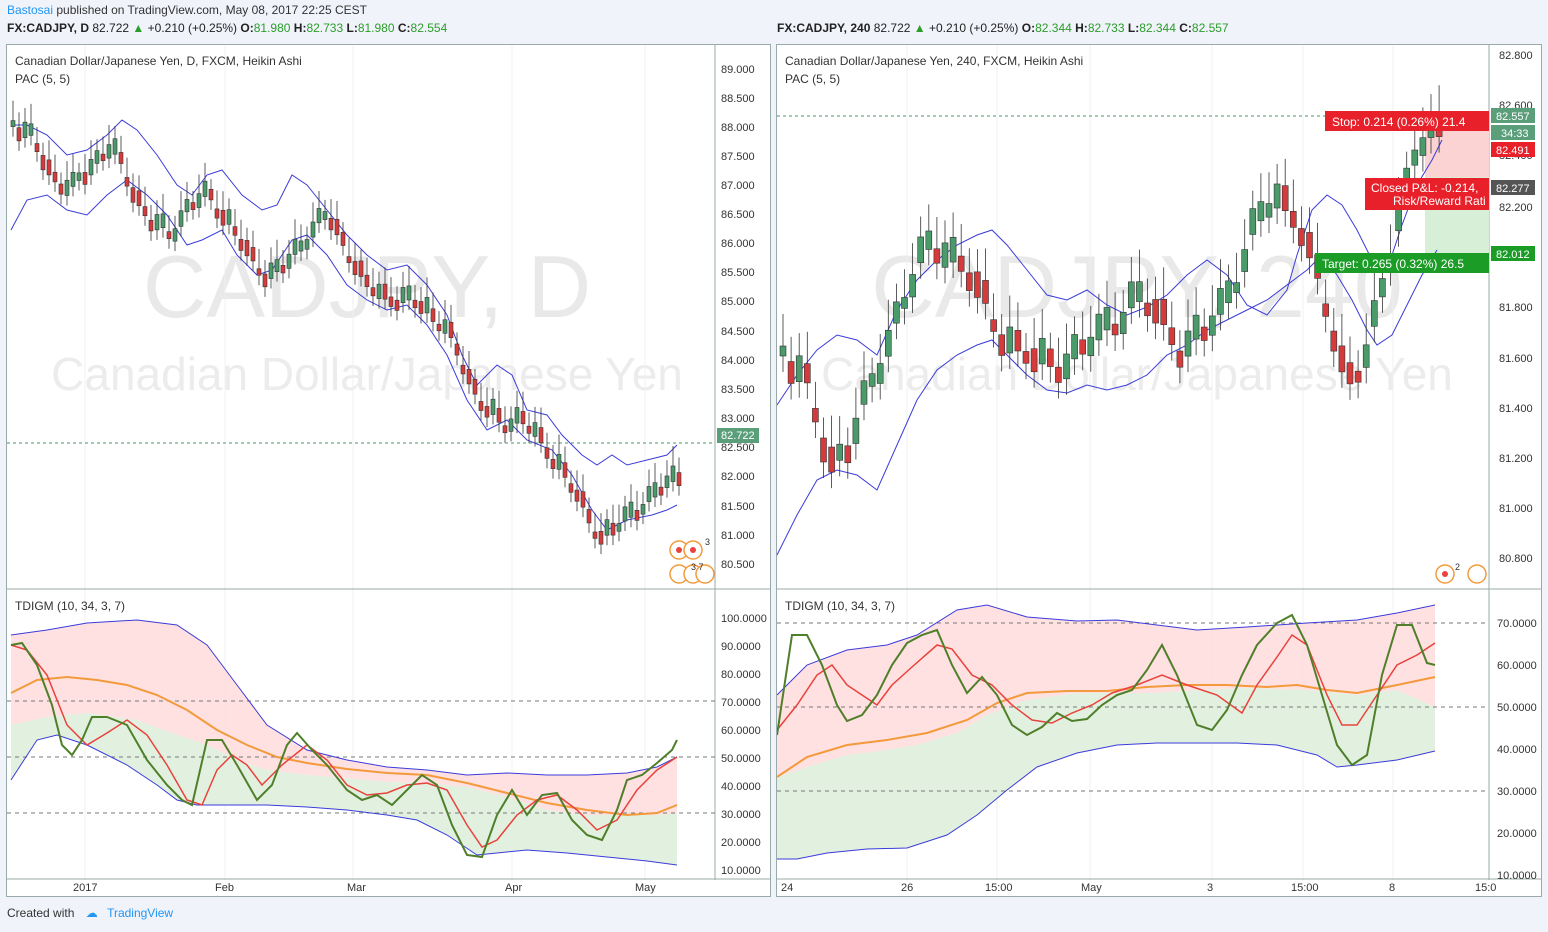  I want to click on right-last: 82.722, so click(892, 28).